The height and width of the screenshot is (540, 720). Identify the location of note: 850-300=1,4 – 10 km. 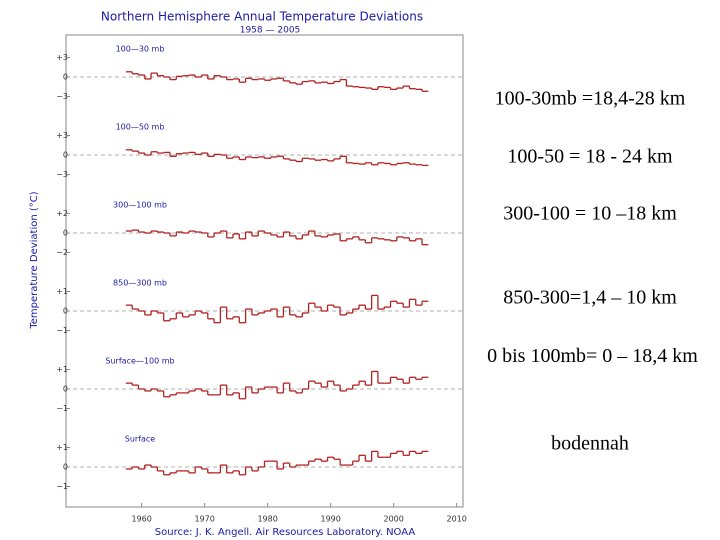
(590, 298).